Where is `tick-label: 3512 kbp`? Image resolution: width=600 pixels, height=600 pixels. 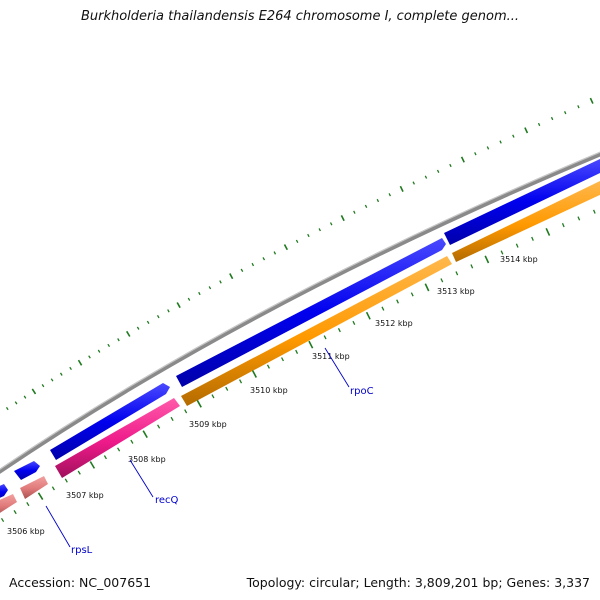 tick-label: 3512 kbp is located at coordinates (394, 323).